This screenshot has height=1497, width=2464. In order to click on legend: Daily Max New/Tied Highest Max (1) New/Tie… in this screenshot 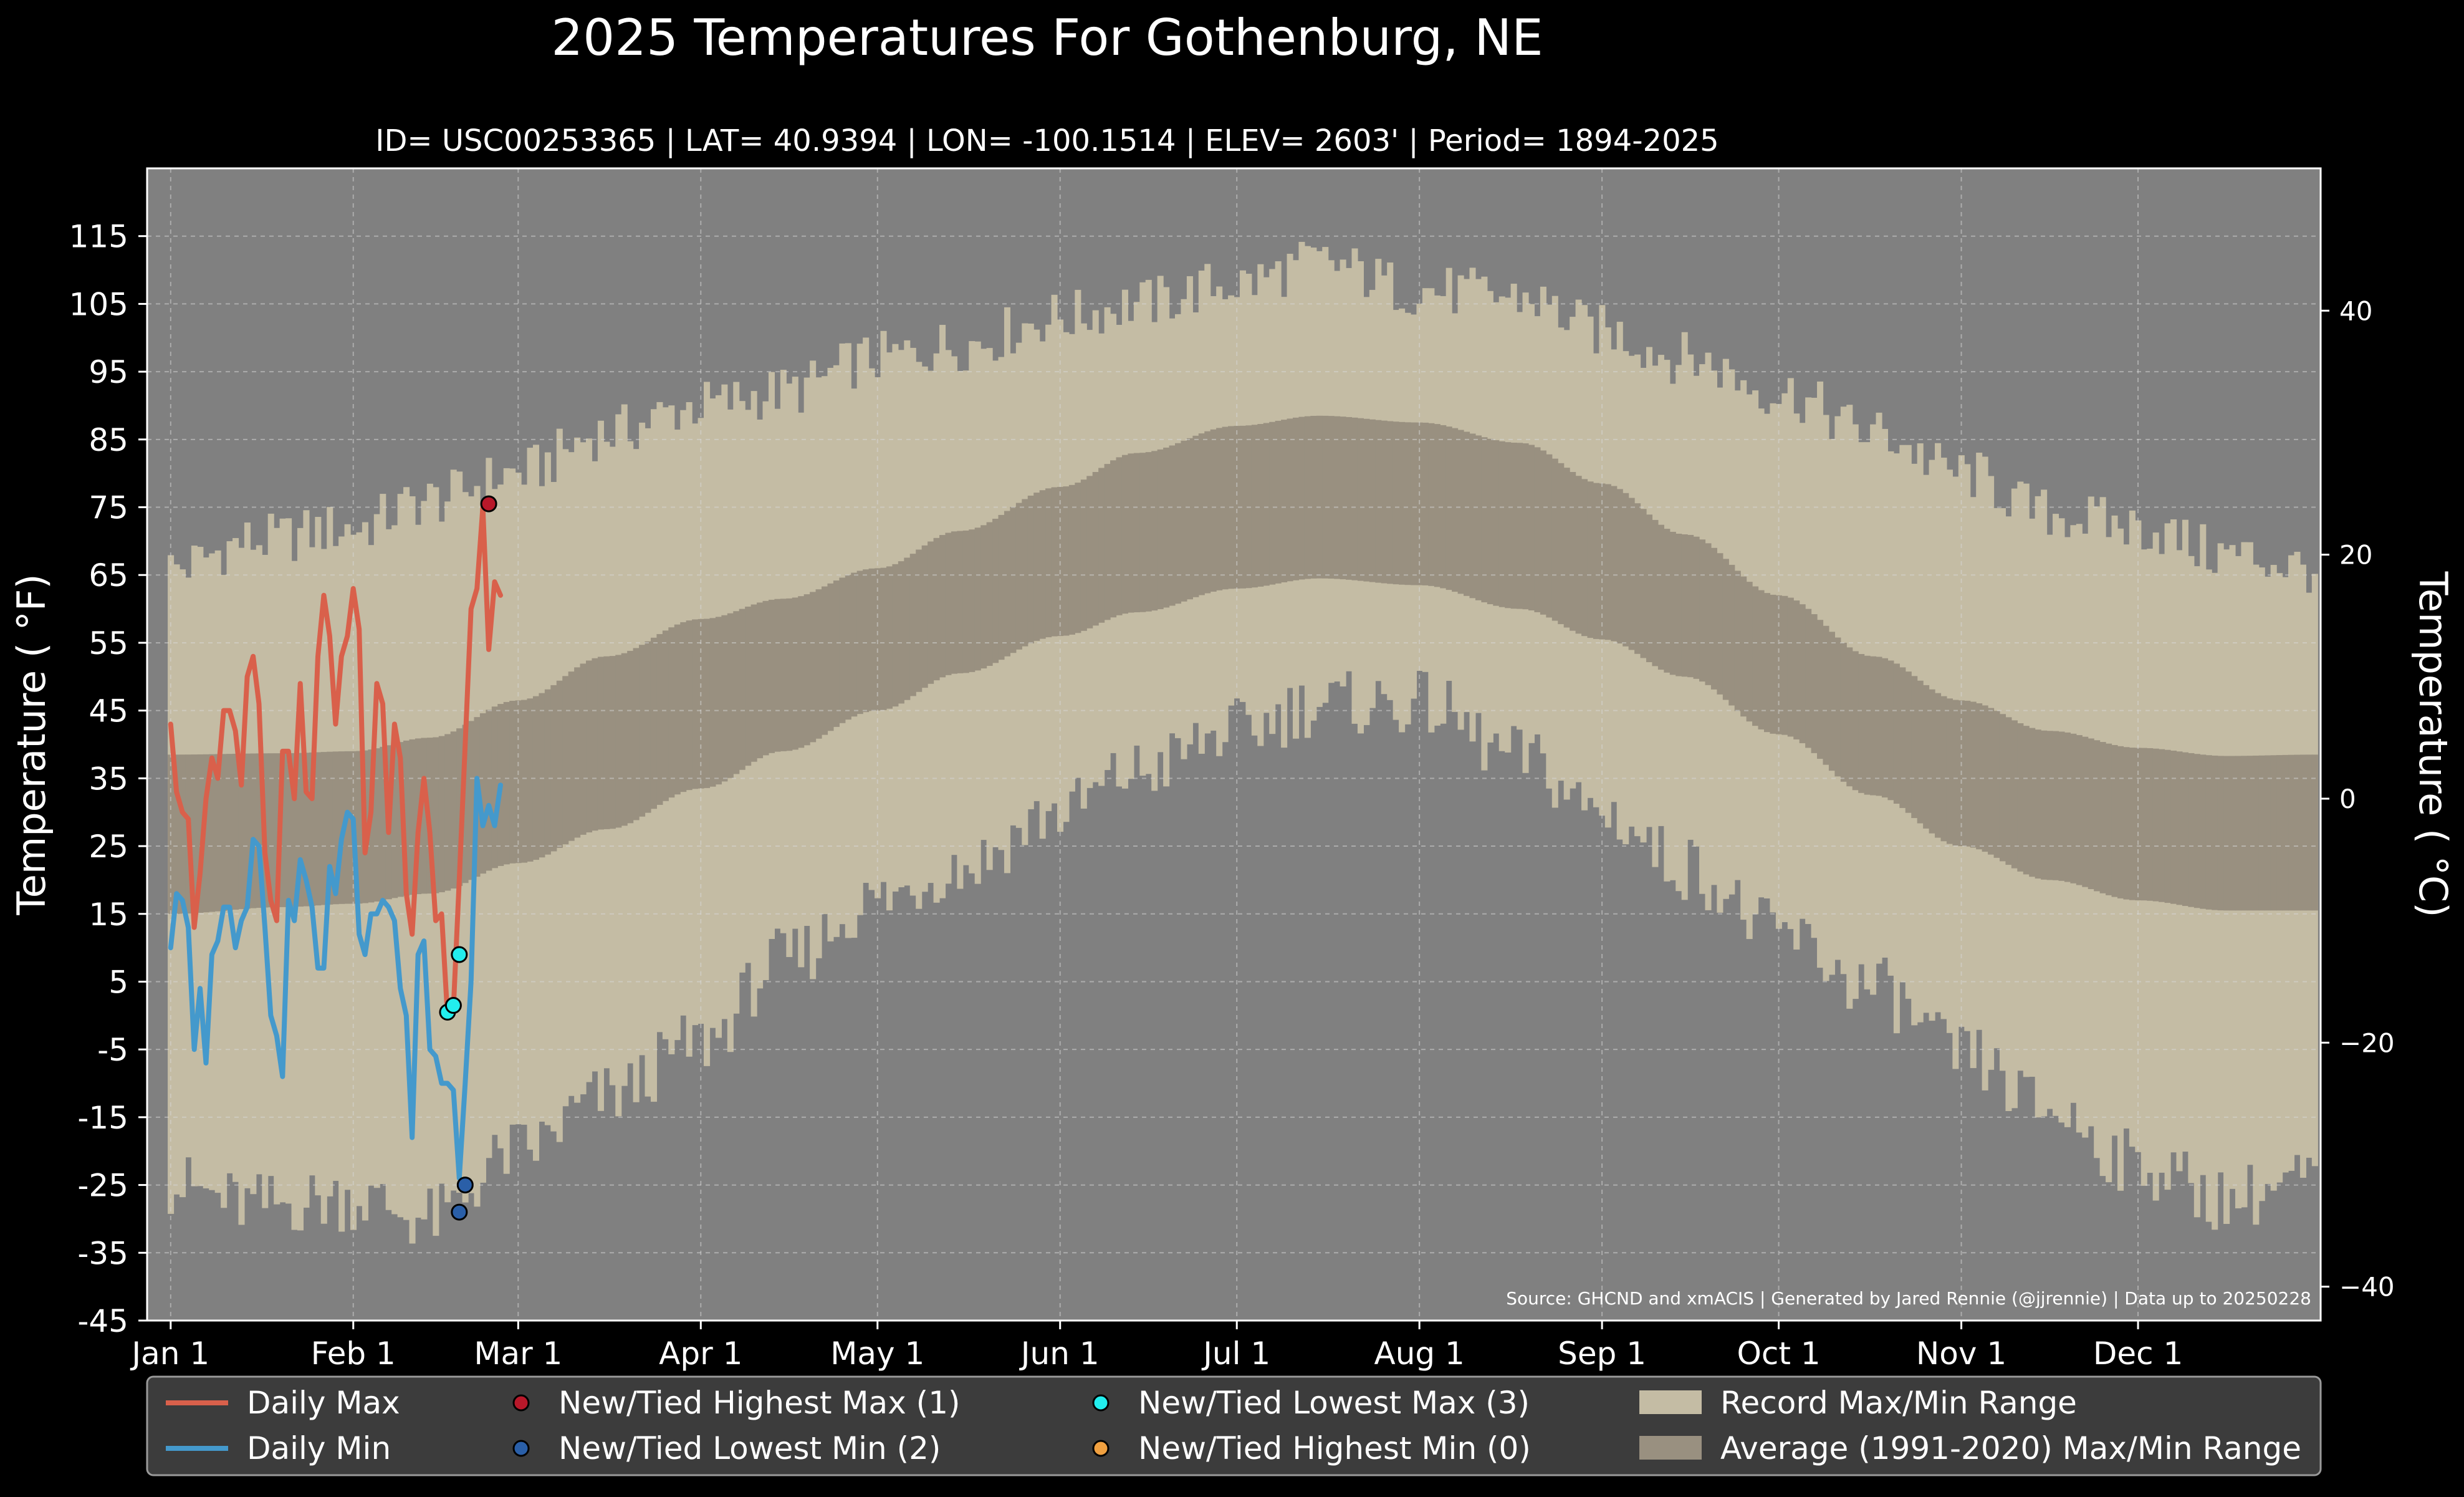, I will do `click(1234, 1425)`.